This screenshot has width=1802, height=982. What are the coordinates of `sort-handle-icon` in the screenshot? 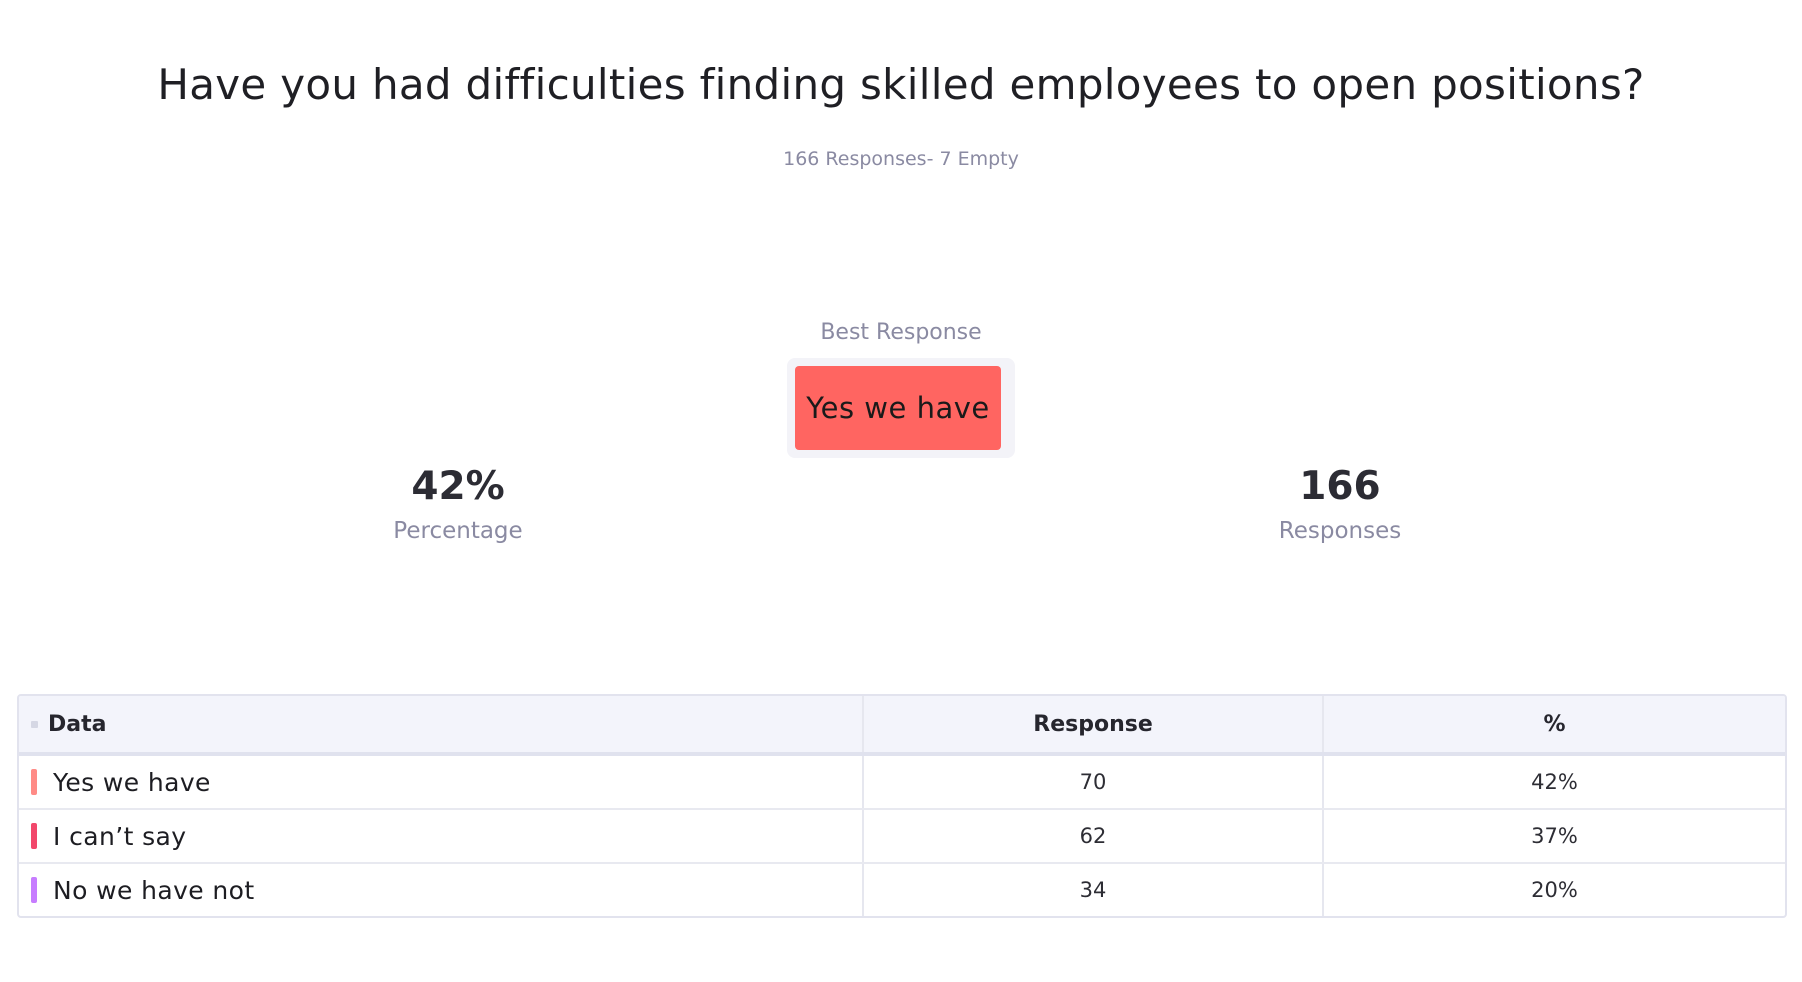 It's located at (34, 724).